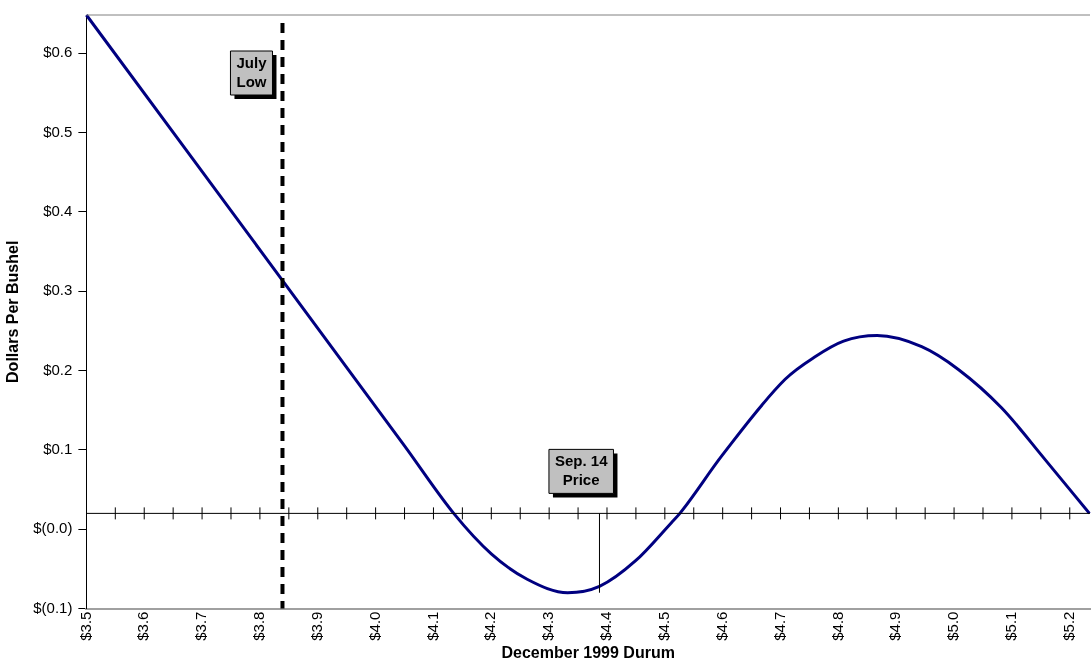  Describe the element at coordinates (1068, 626) in the screenshot. I see `x-tick-label: $5.2` at that location.